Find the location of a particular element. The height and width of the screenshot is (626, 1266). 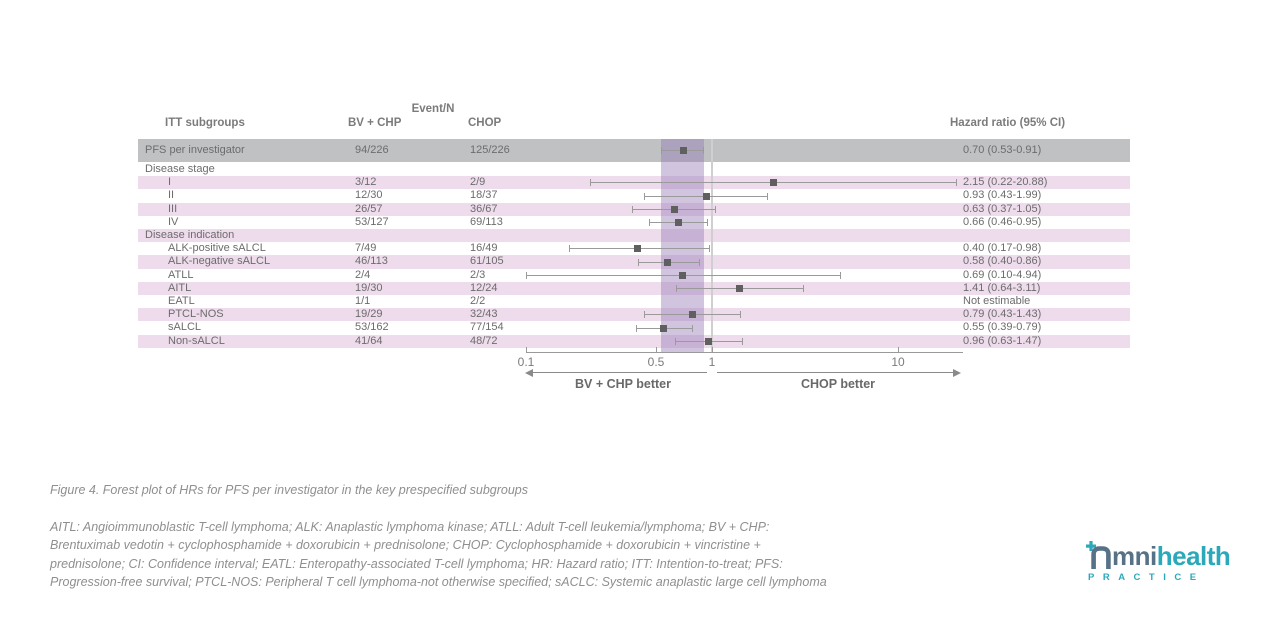

table-row: AITL 19/30 12/24 1.41 (0.64-3.11) is located at coordinates (634, 288).